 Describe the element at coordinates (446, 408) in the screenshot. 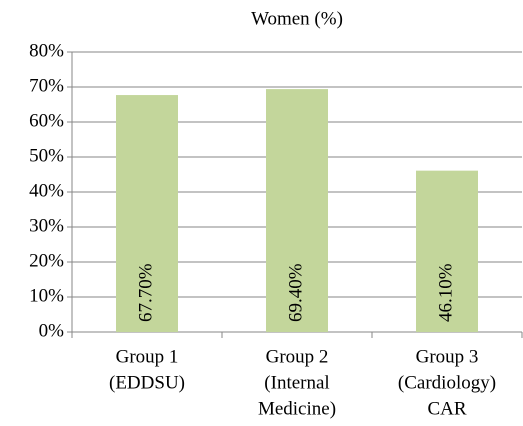

I see `x-tick-label: CAR` at that location.